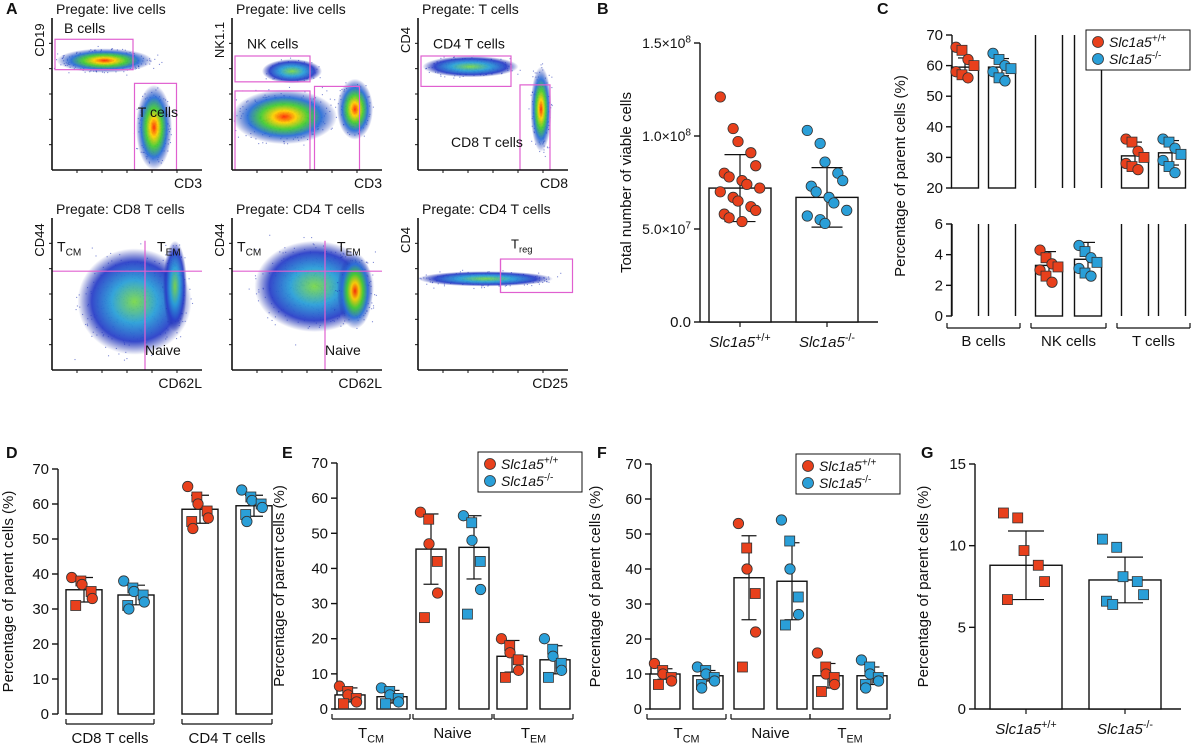  Describe the element at coordinates (469, 43) in the screenshot. I see `gate-label: CD4 T cells` at that location.